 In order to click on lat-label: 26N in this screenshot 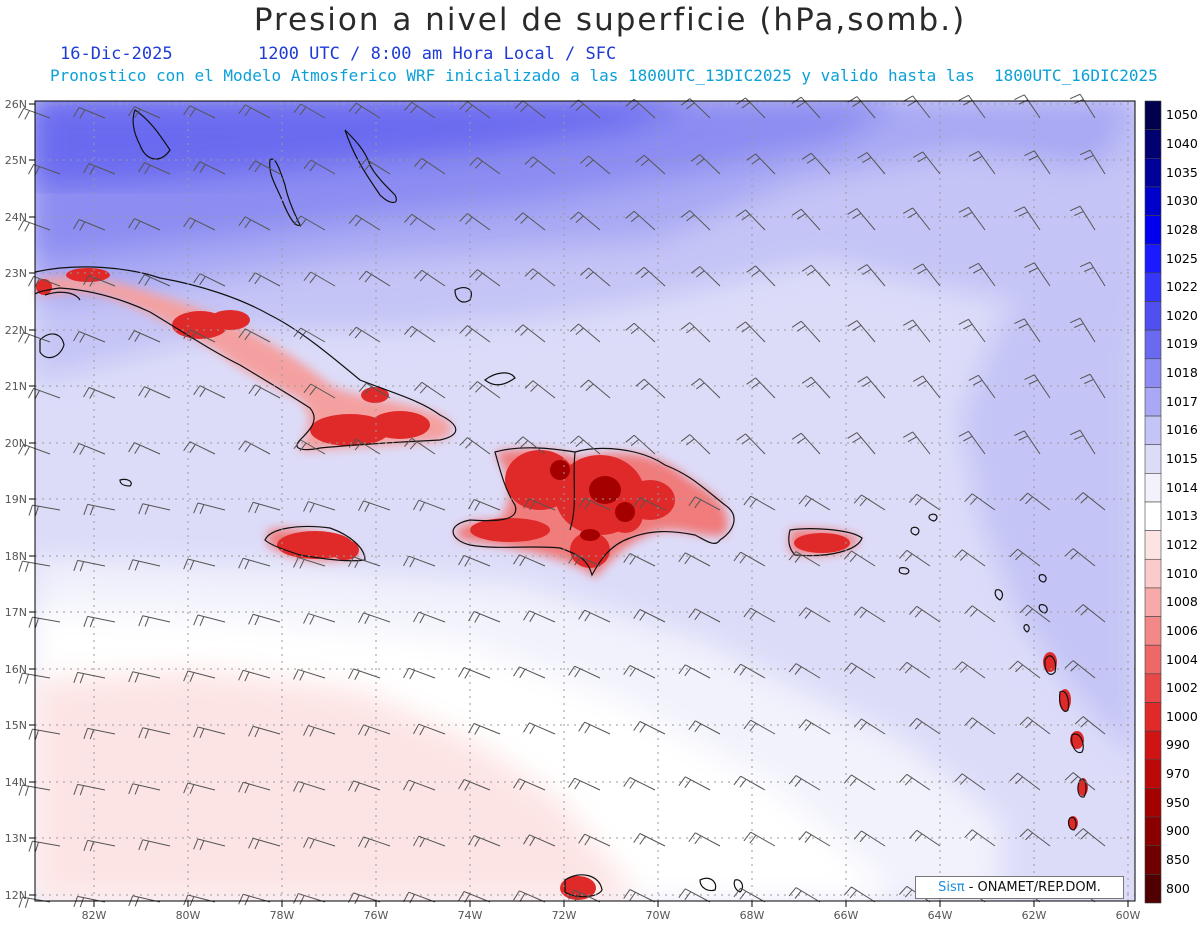, I will do `click(16, 104)`.